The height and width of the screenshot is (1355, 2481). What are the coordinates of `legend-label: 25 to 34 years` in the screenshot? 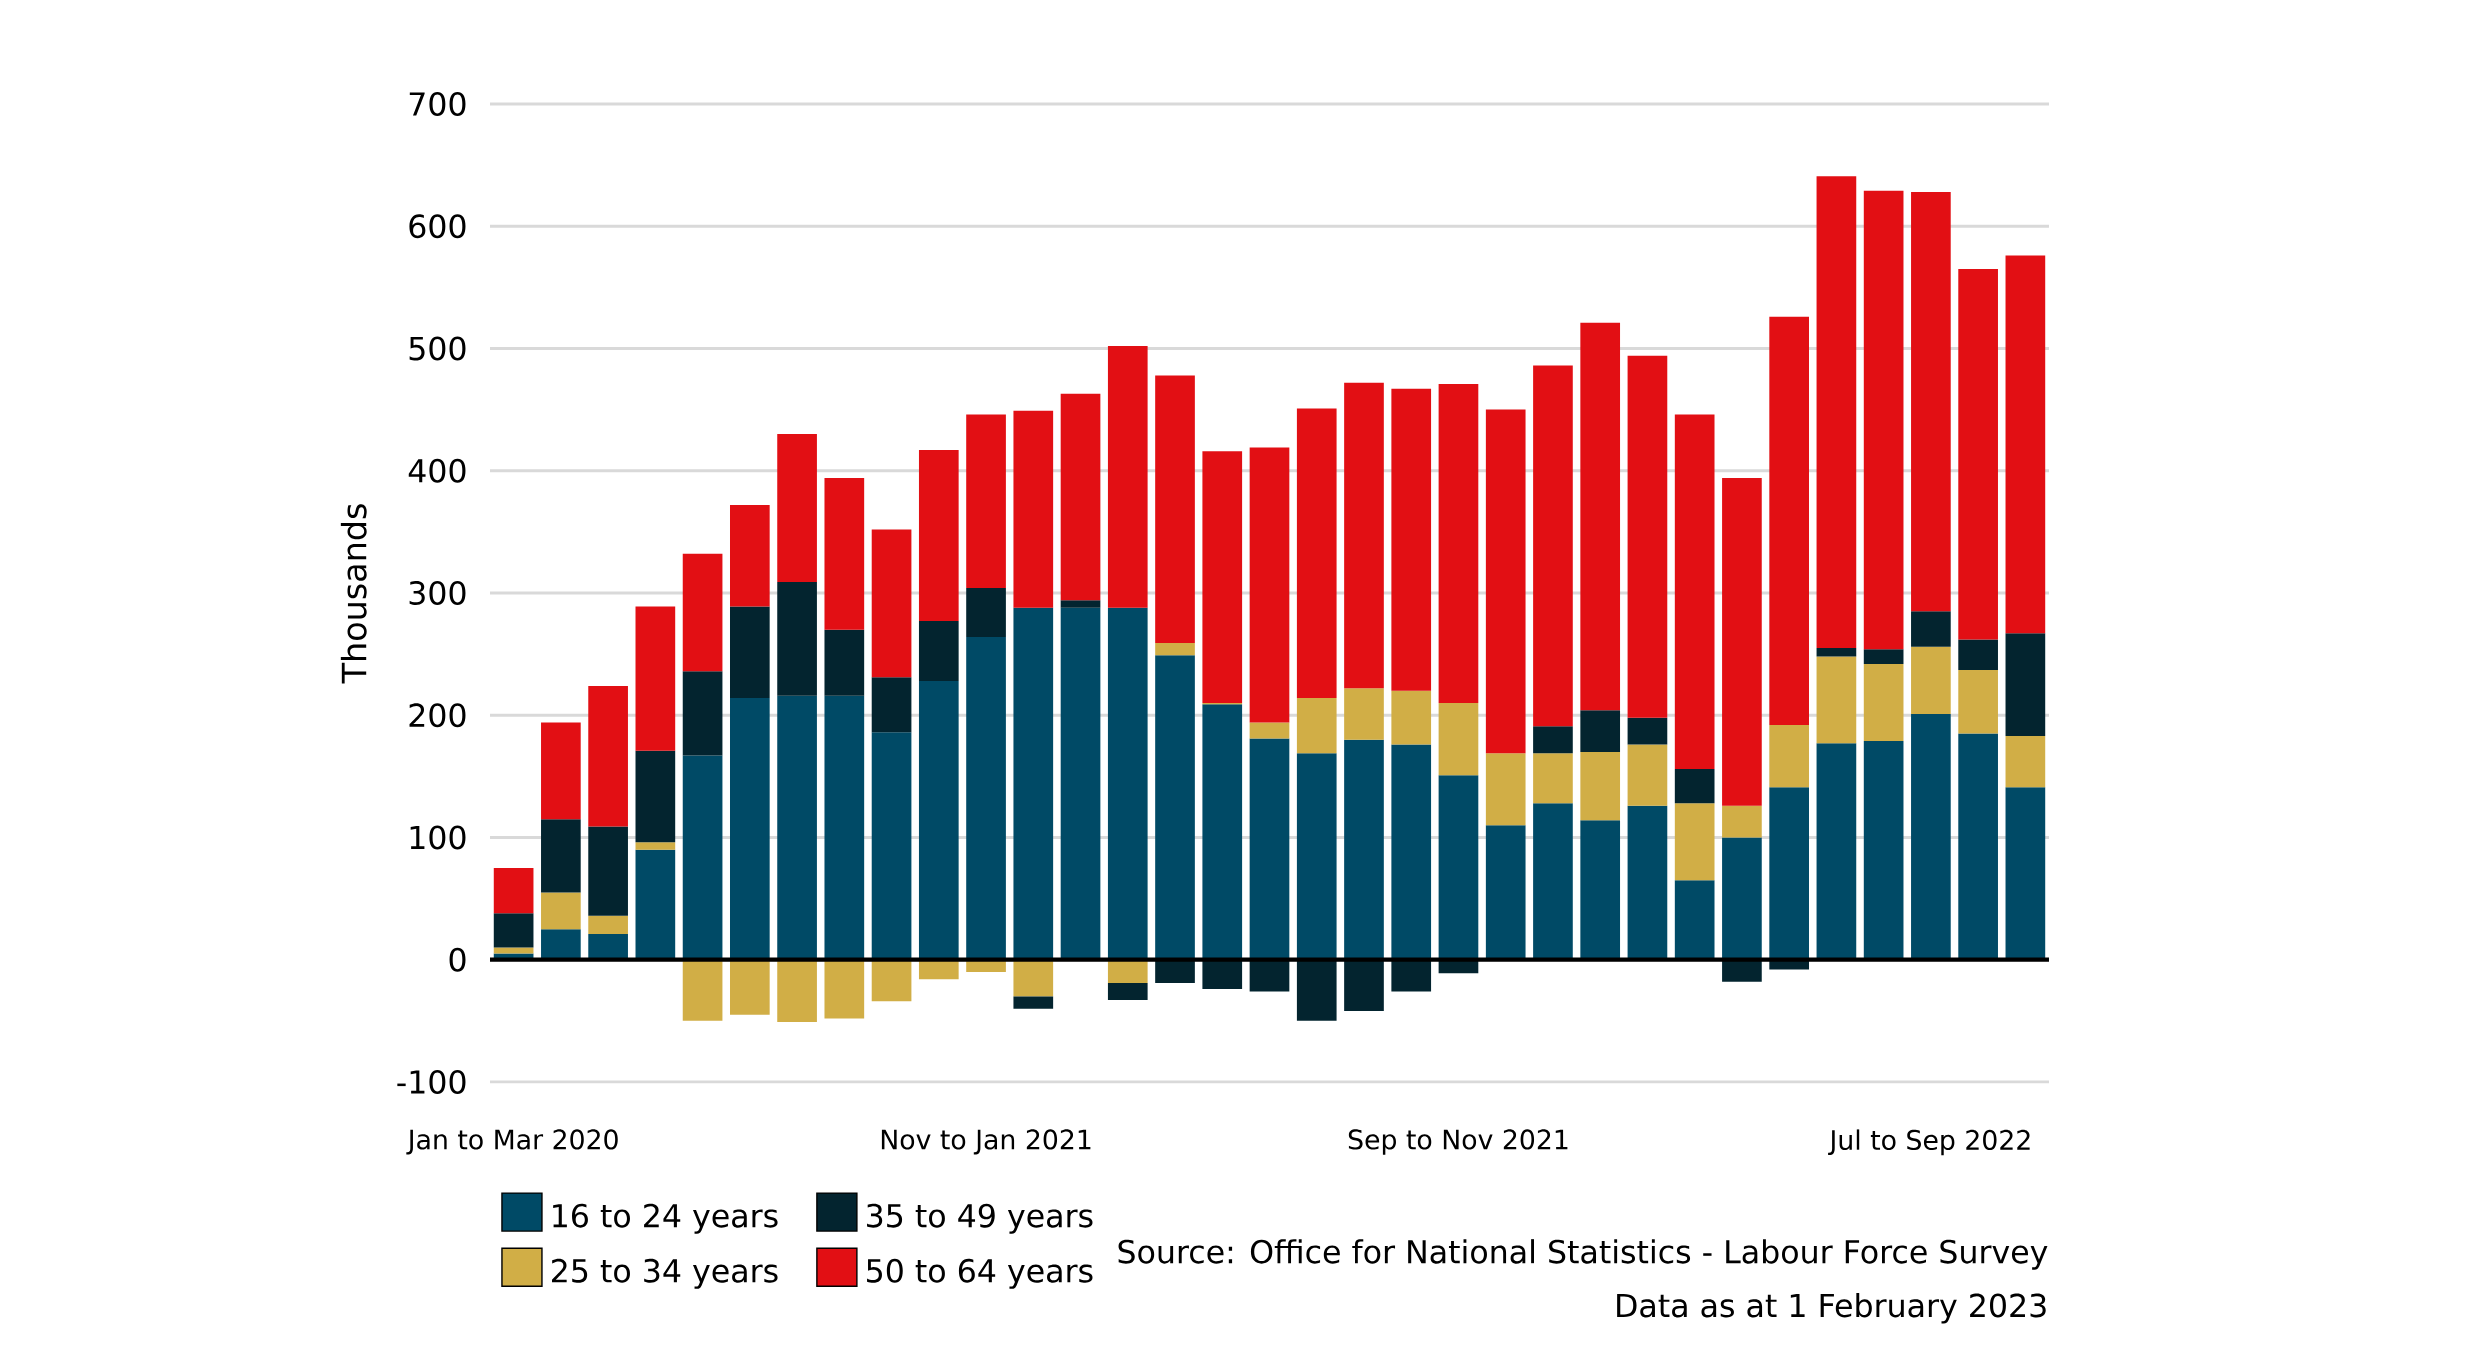 It's located at (665, 1273).